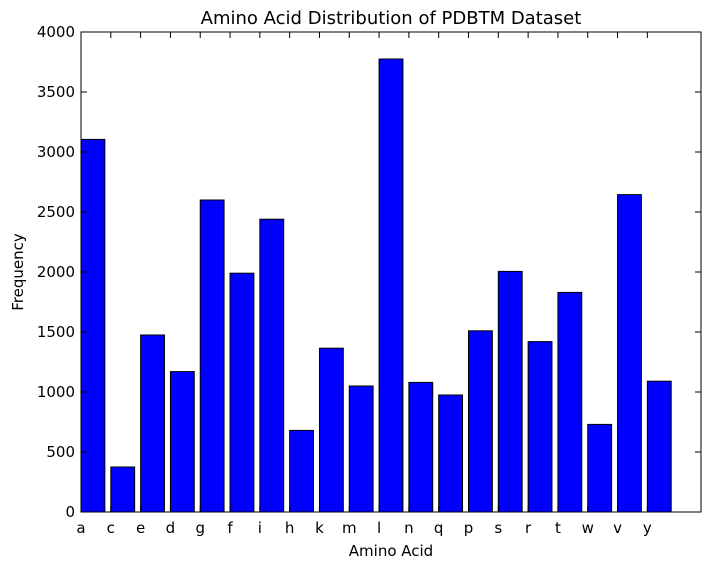 The height and width of the screenshot is (570, 711). I want to click on x-tick-label-t: t, so click(558, 528).